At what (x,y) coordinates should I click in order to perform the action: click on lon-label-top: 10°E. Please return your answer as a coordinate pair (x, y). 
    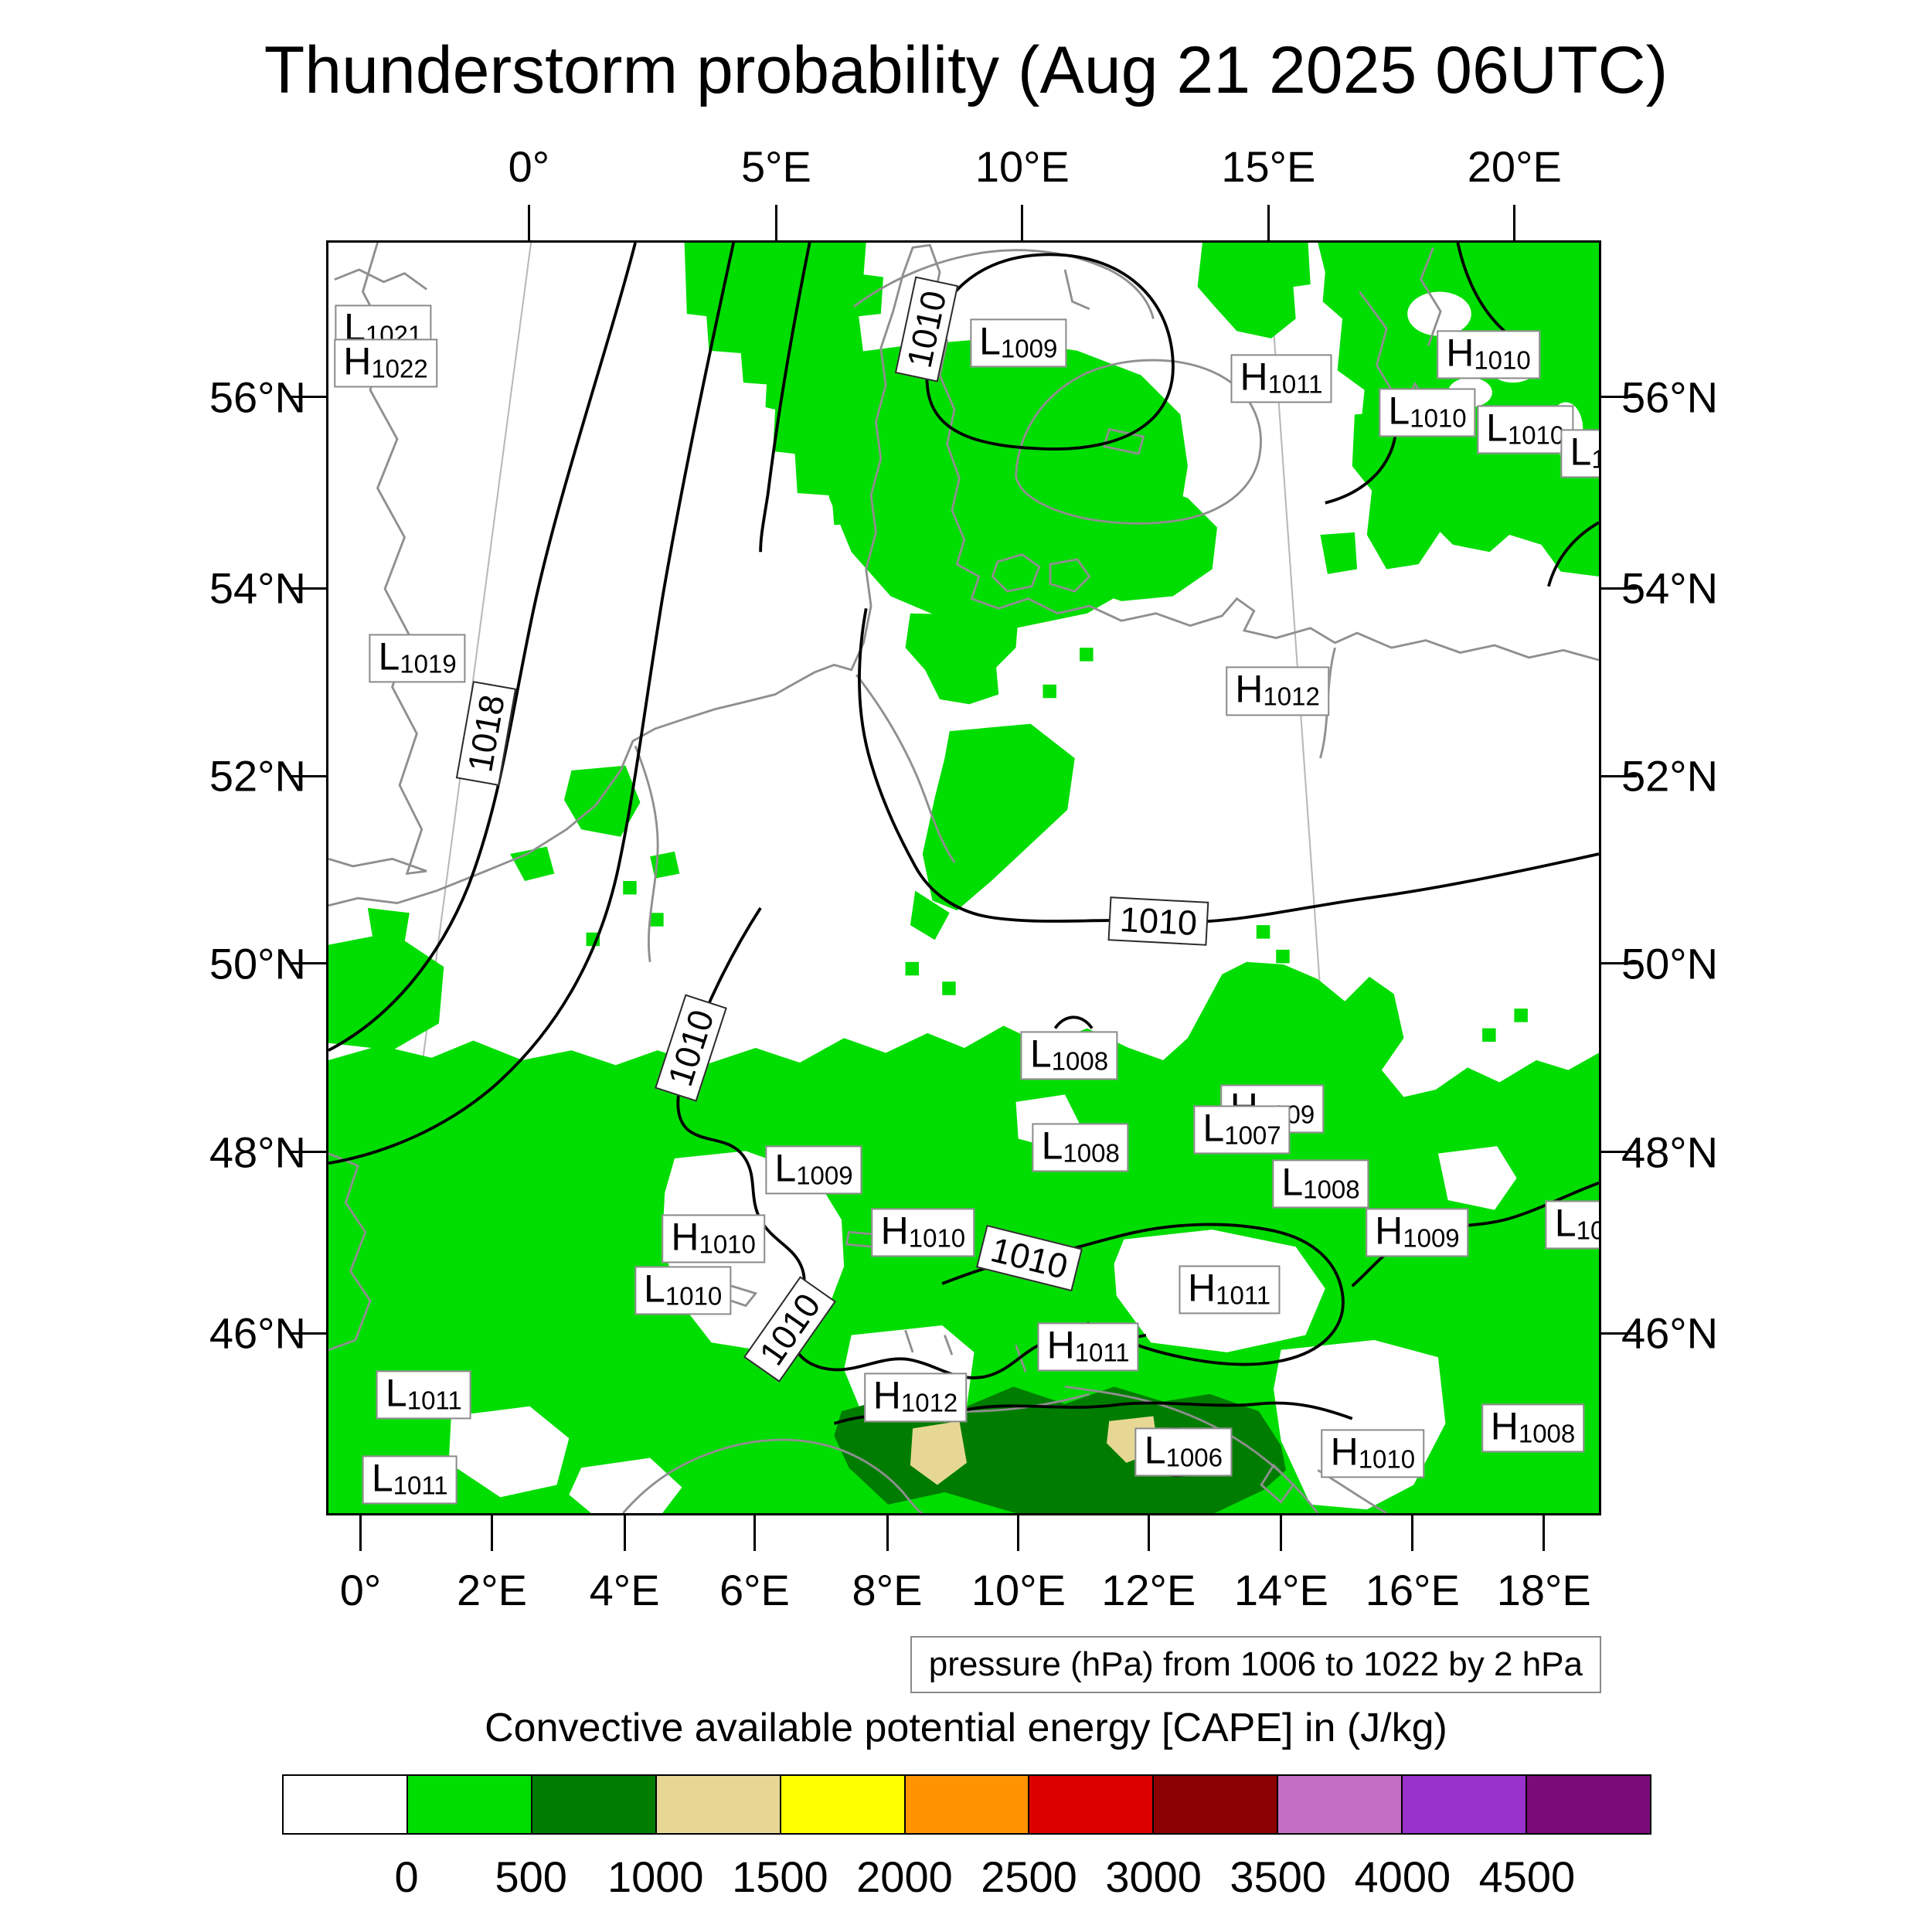
    Looking at the image, I should click on (1022, 167).